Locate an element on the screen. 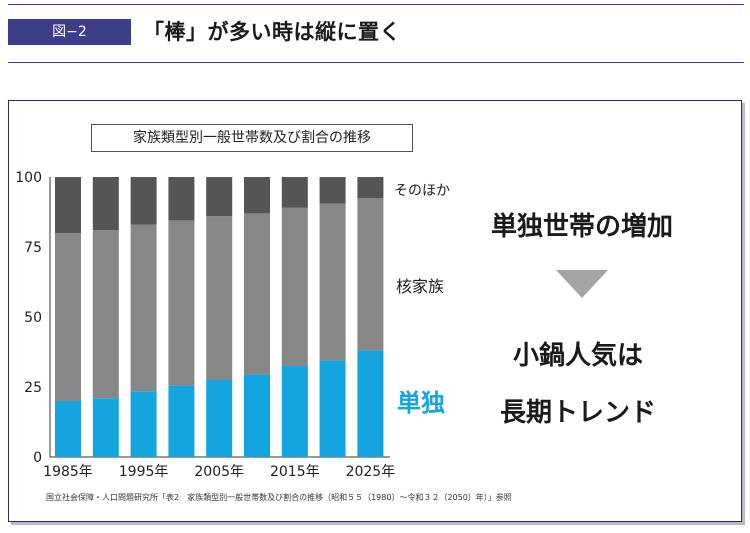 This screenshot has height=533, width=750. x-tick-label: 1985年 is located at coordinates (68, 472).